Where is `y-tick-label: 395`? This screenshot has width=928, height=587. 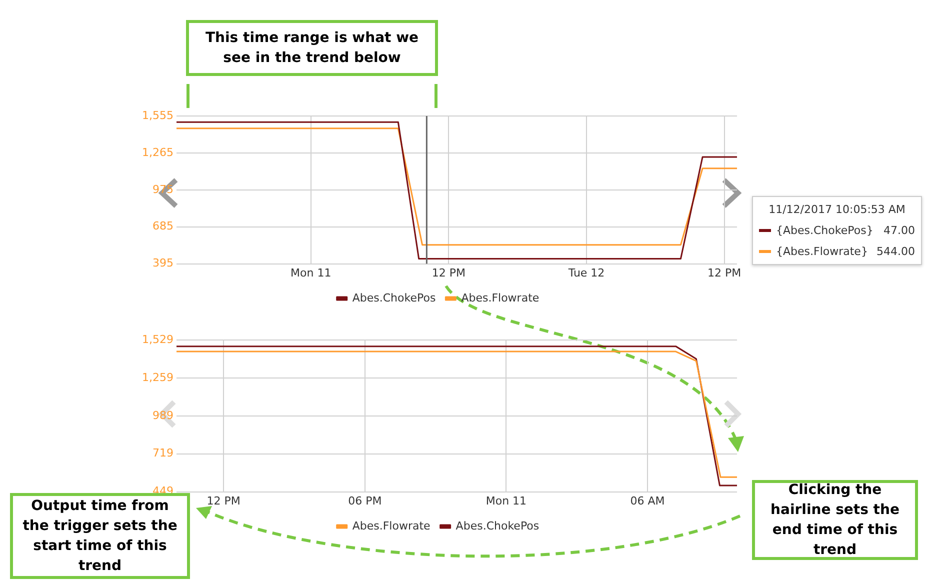 y-tick-label: 395 is located at coordinates (163, 263).